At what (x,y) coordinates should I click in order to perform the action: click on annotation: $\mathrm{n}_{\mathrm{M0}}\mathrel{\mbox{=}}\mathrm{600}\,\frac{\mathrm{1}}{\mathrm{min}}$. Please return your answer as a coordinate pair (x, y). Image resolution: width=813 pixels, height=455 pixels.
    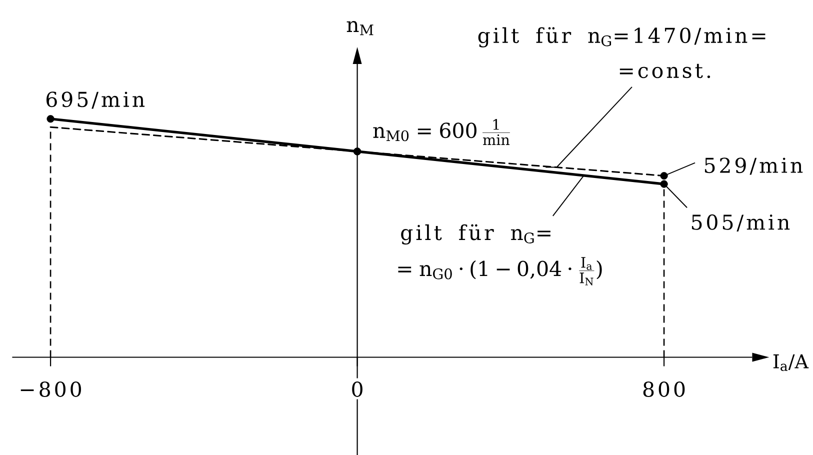
    Looking at the image, I should click on (441, 132).